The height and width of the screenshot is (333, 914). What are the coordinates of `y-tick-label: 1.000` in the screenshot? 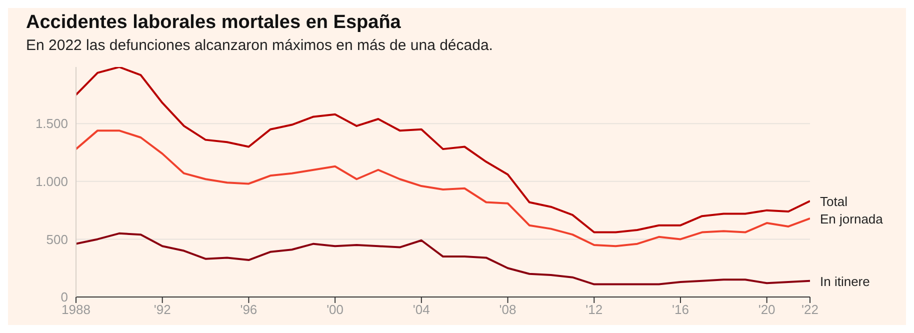 It's located at (51, 182).